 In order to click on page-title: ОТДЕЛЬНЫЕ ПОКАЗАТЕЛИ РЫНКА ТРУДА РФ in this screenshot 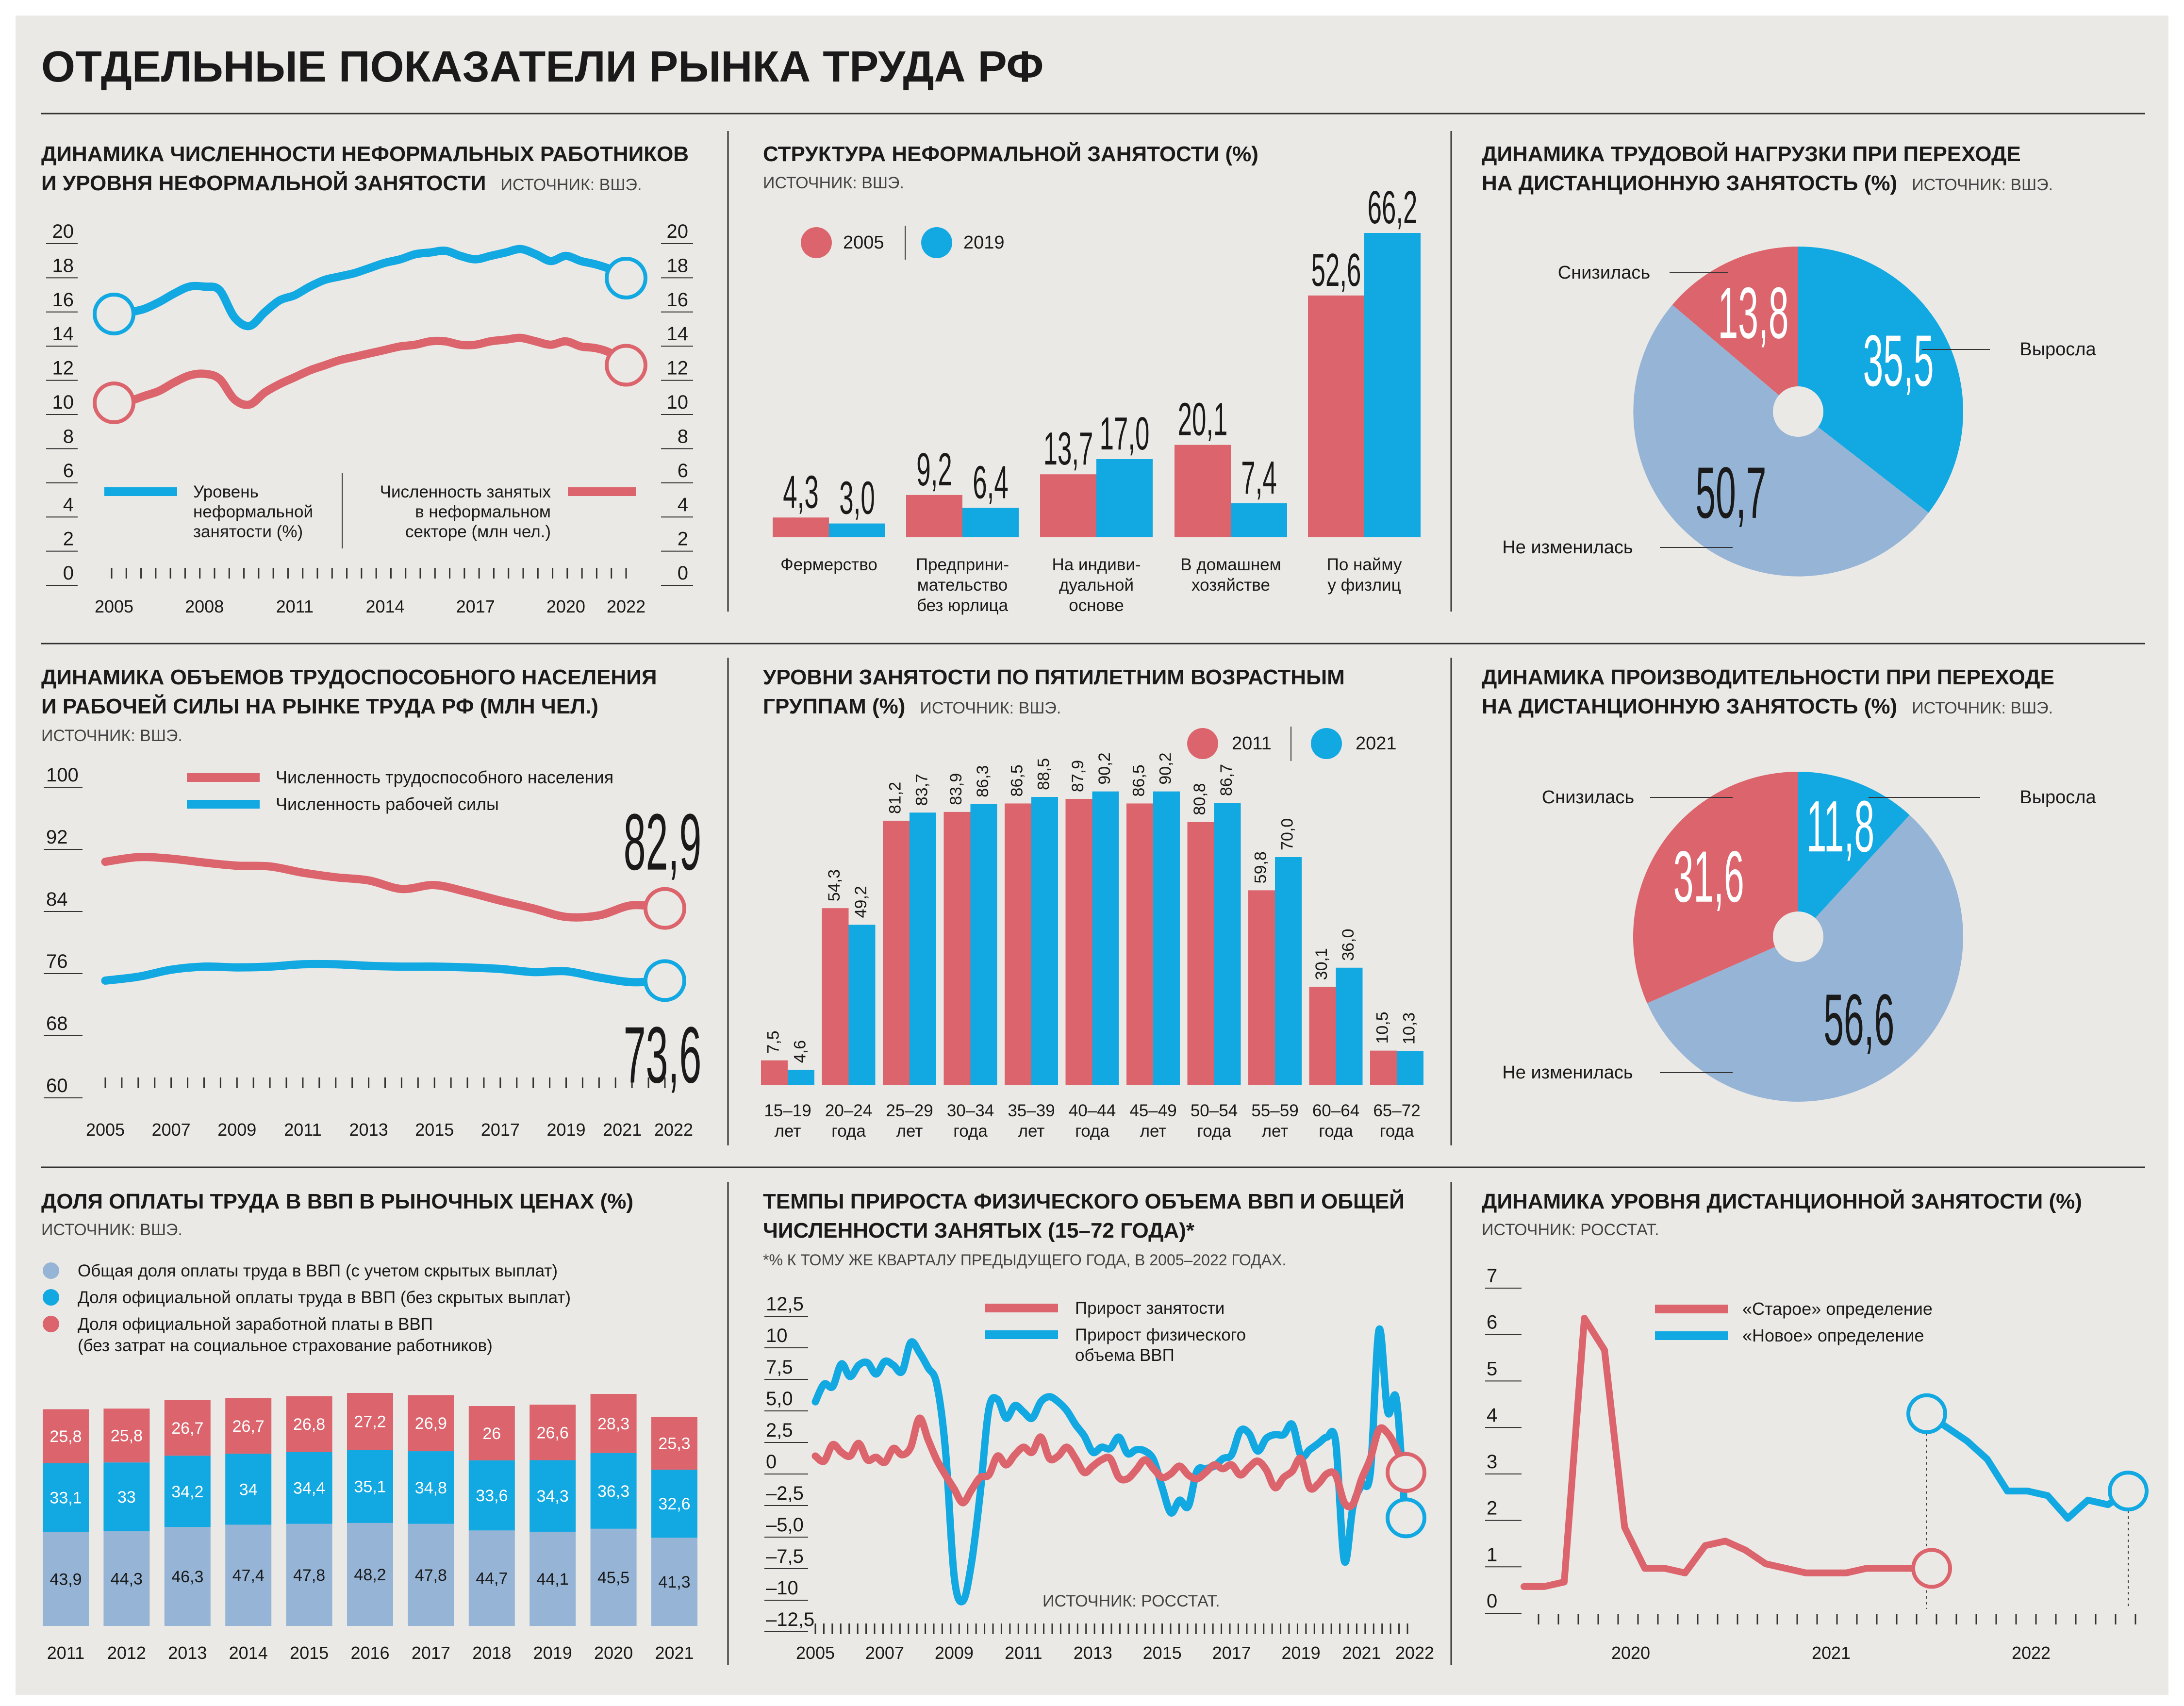, I will do `click(542, 67)`.